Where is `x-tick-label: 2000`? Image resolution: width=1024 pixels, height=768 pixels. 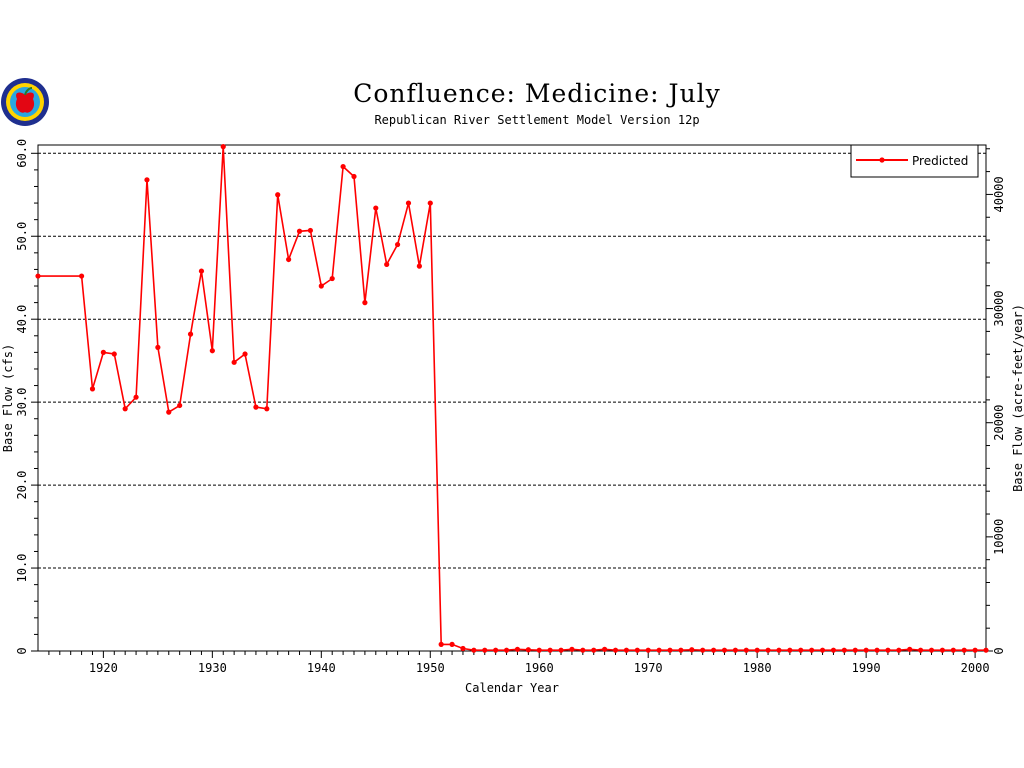 x-tick-label: 2000 is located at coordinates (975, 668).